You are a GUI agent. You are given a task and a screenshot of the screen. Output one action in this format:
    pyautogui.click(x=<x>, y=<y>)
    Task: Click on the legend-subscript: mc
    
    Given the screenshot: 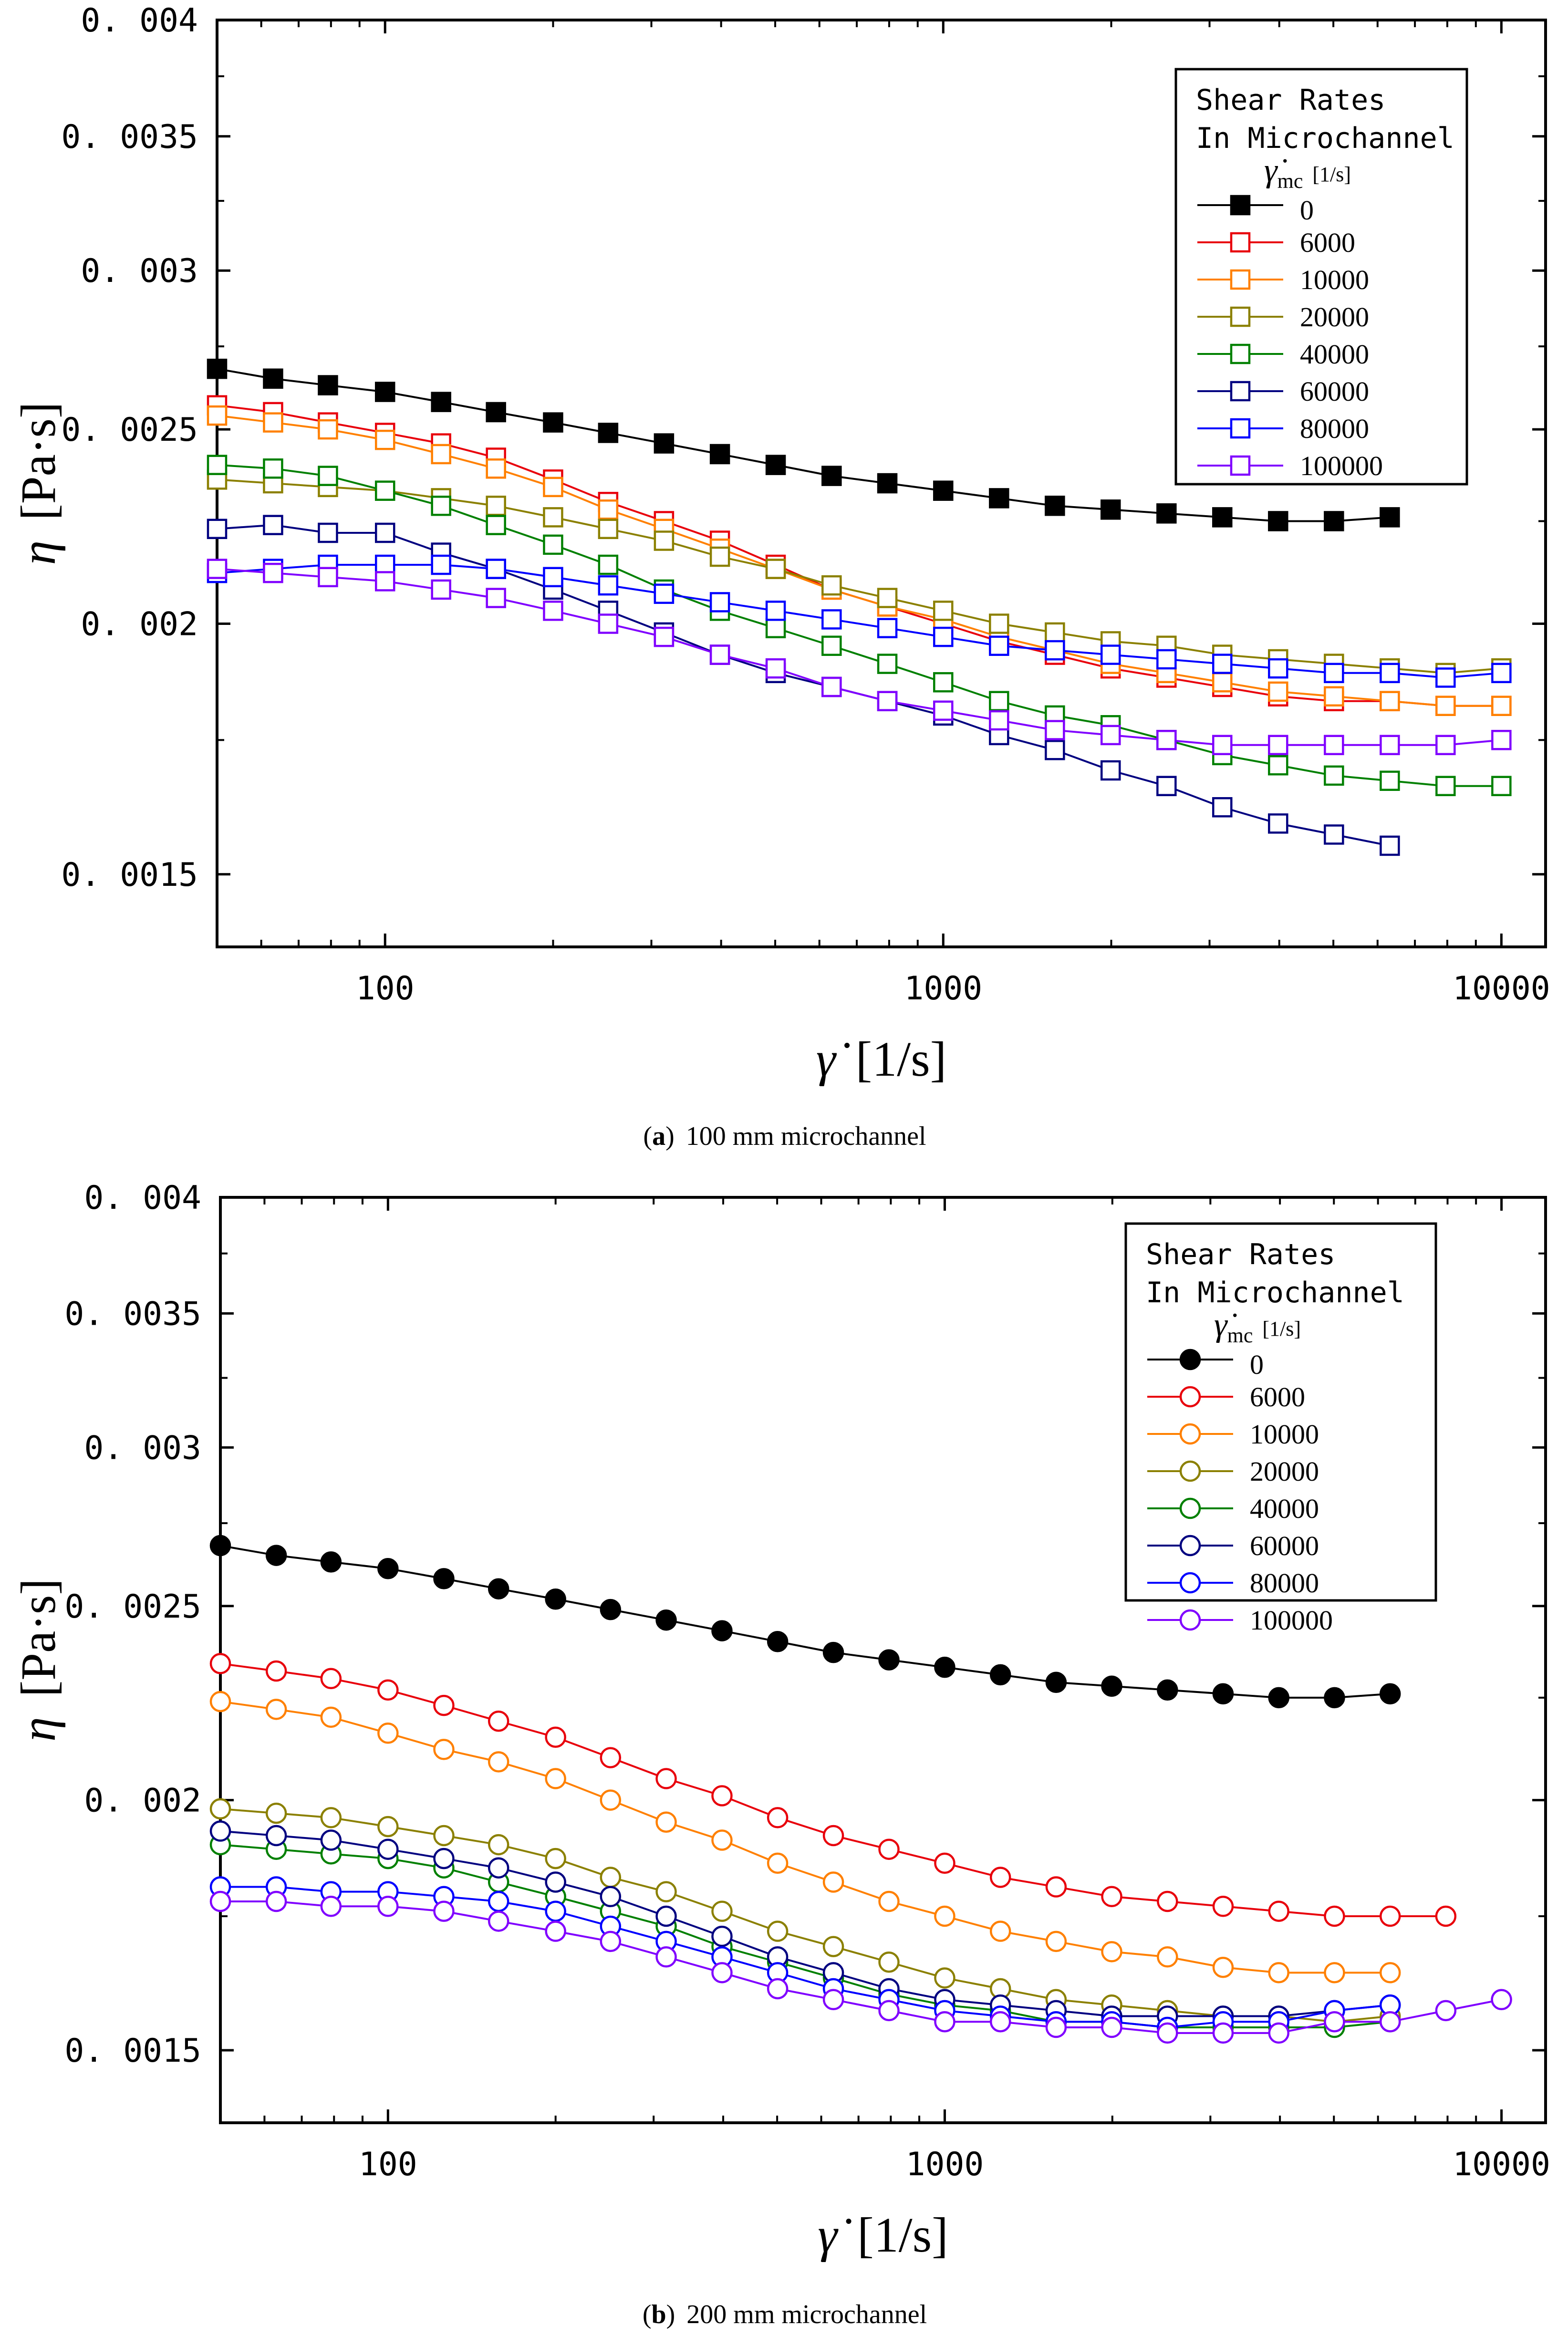 What is the action you would take?
    pyautogui.click(x=1240, y=1336)
    